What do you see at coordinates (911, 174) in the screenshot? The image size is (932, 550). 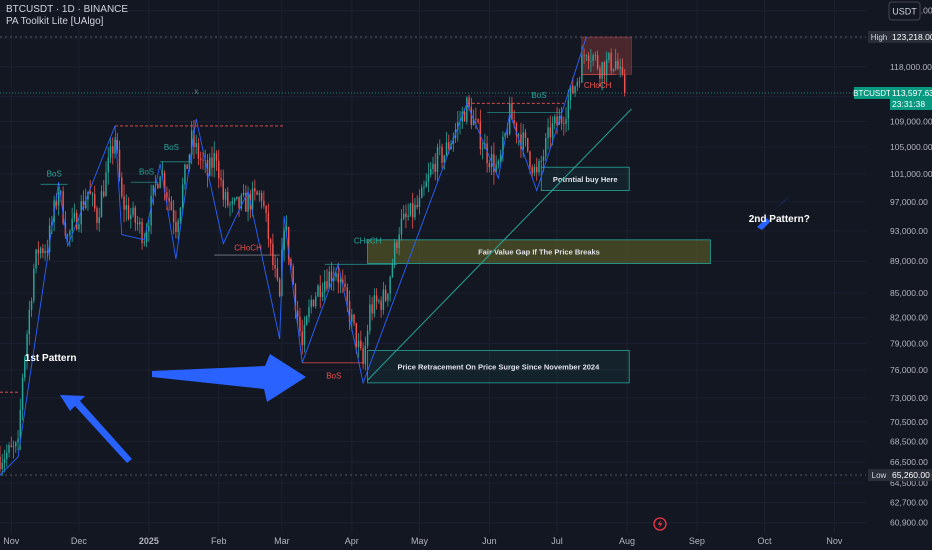 I see `y-tick-label: 101,000.00` at bounding box center [911, 174].